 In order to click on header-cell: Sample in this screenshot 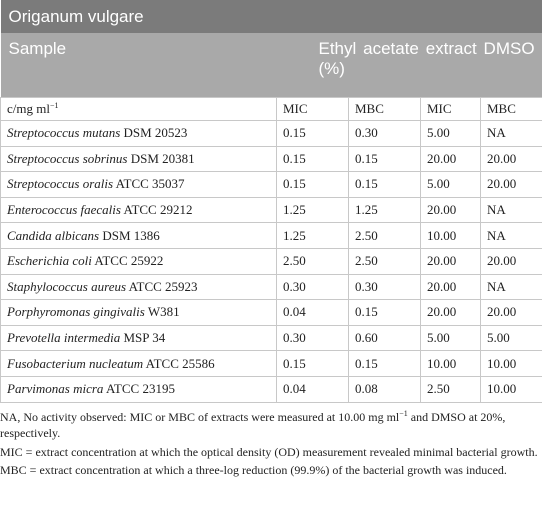, I will do `click(138, 65)`.